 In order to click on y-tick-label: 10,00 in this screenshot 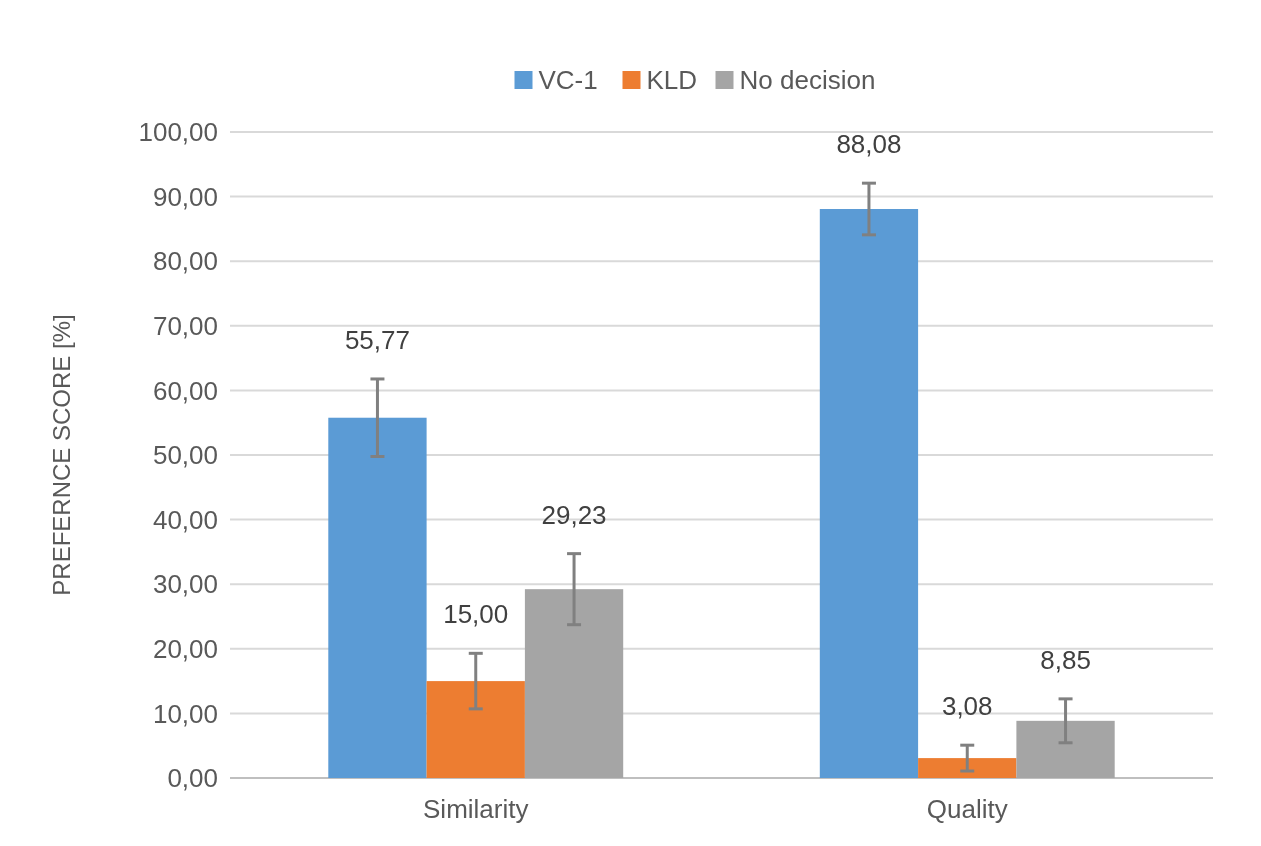, I will do `click(185, 713)`.